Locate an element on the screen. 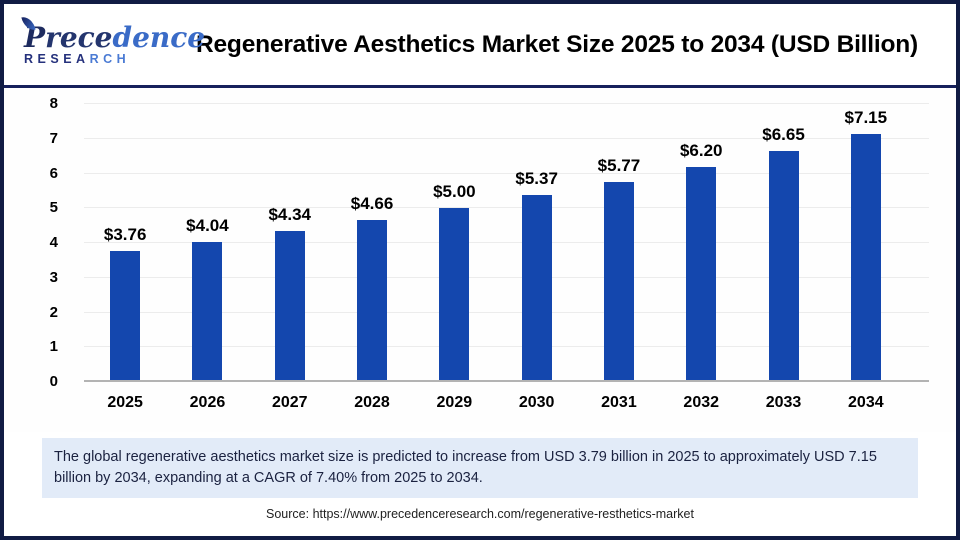 The height and width of the screenshot is (540, 960). x-tick-label: 2030 is located at coordinates (536, 402).